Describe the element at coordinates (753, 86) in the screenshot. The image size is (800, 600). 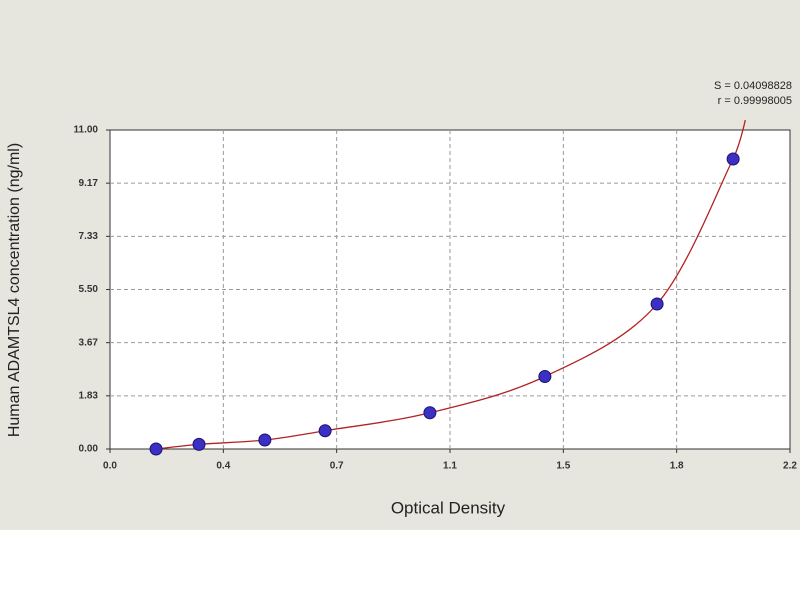
I see `annotation: S = 0.04098828` at that location.